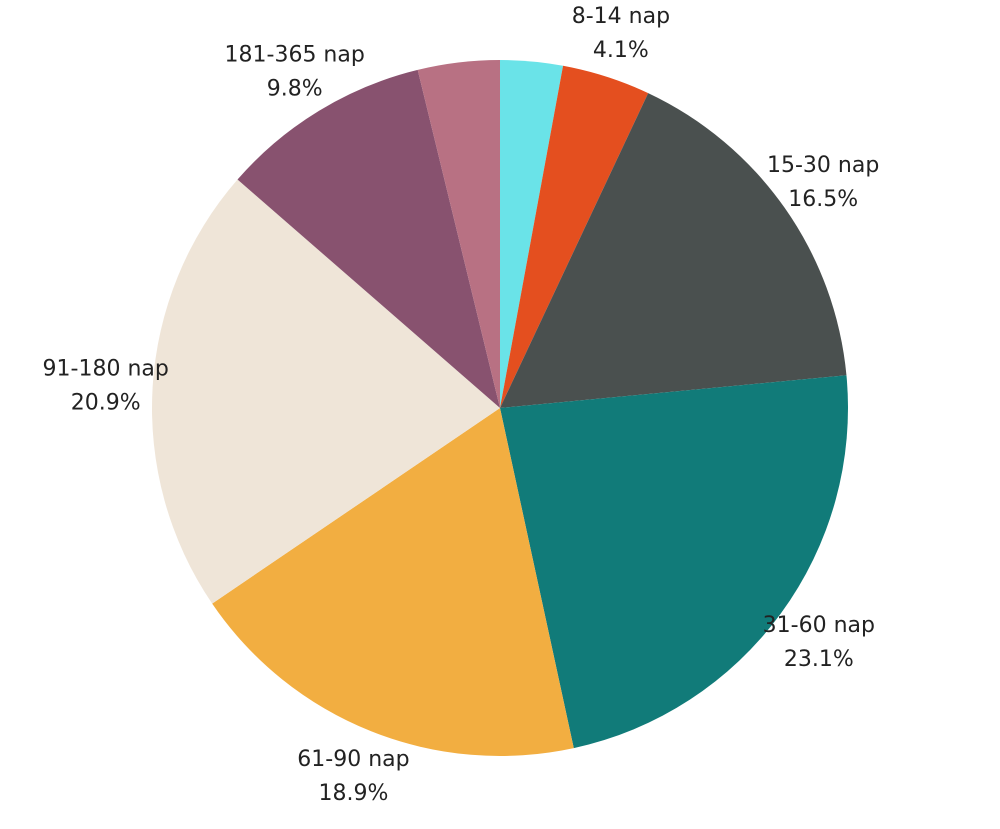 This screenshot has height=829, width=1000. Describe the element at coordinates (823, 199) in the screenshot. I see `slice-value-15-30-nap: 16.5%` at that location.